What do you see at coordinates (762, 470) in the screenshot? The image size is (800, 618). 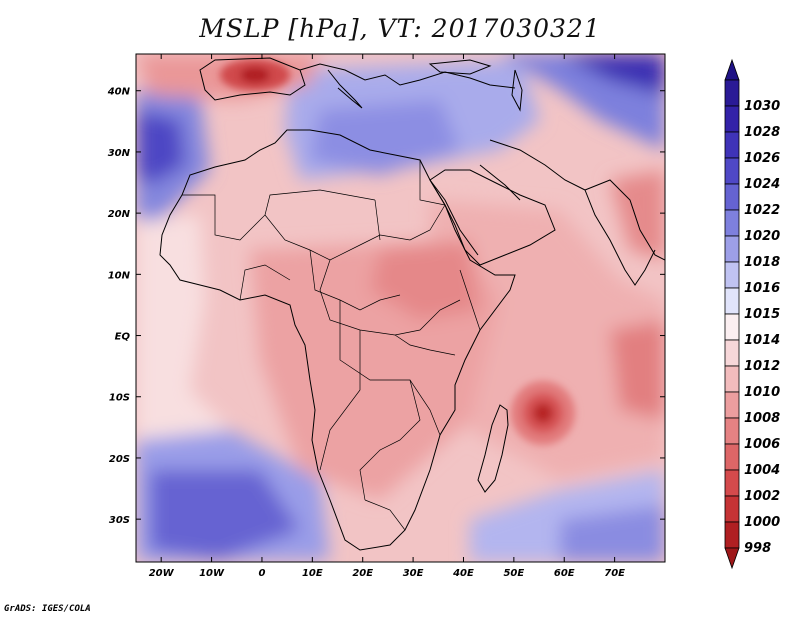 I see `colorbar-label: 1004` at bounding box center [762, 470].